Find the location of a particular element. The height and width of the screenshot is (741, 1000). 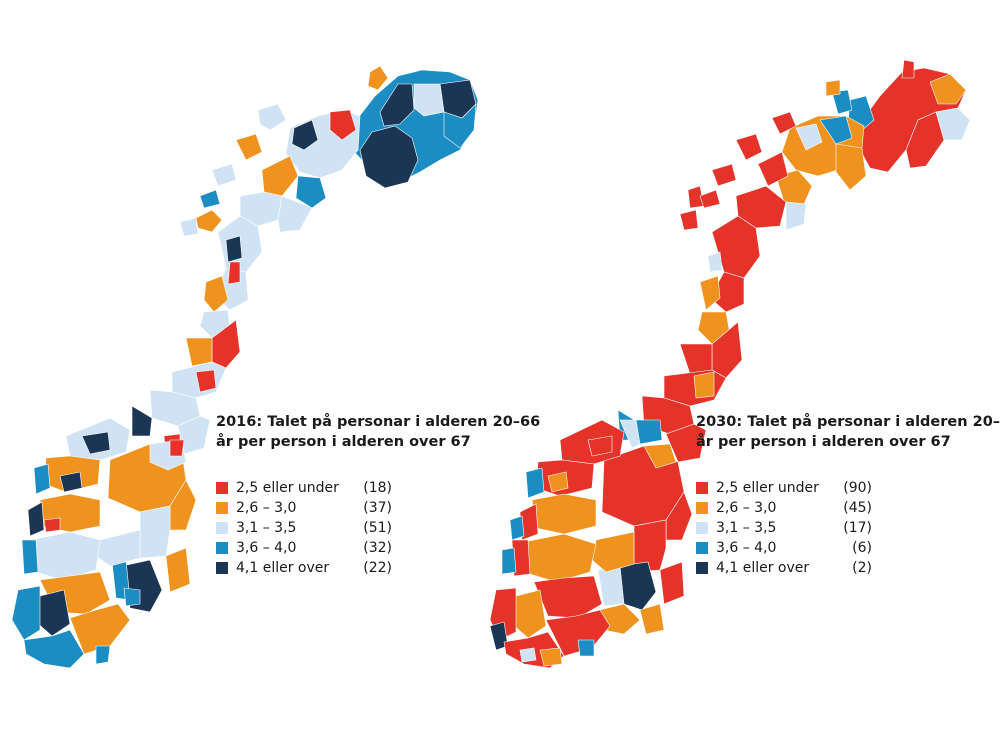

legend-count: (6) is located at coordinates (862, 548).